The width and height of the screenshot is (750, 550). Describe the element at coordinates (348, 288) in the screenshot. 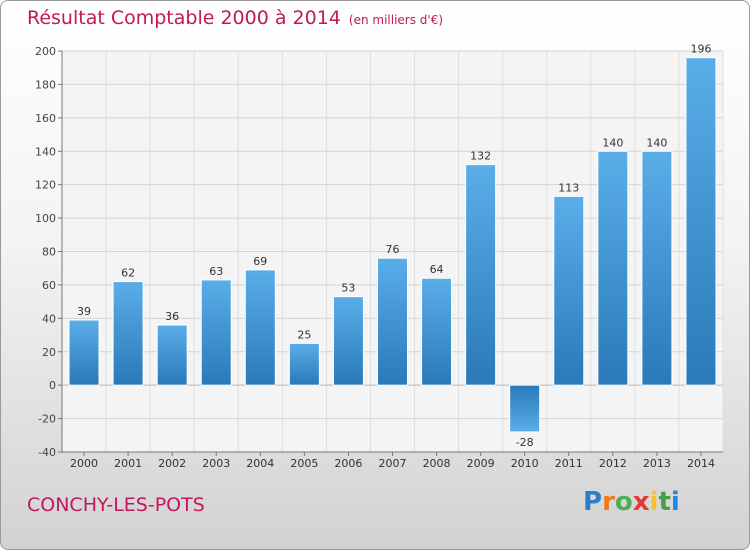

I see `data-label-2006: 53` at that location.